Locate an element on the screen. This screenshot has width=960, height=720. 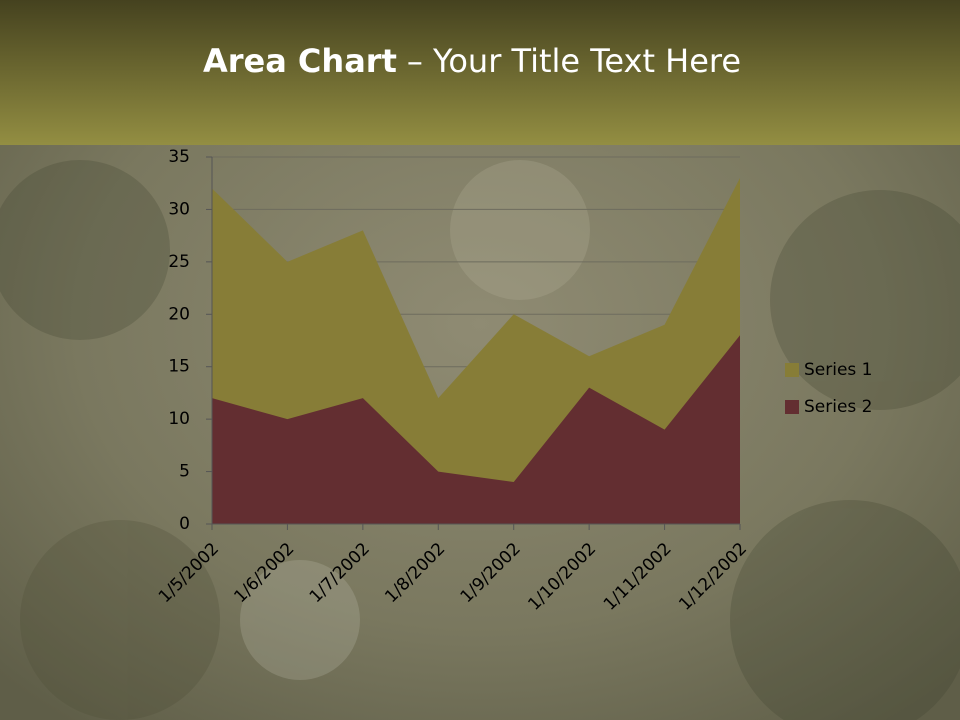
y-tick-label: 10 is located at coordinates (179, 419).